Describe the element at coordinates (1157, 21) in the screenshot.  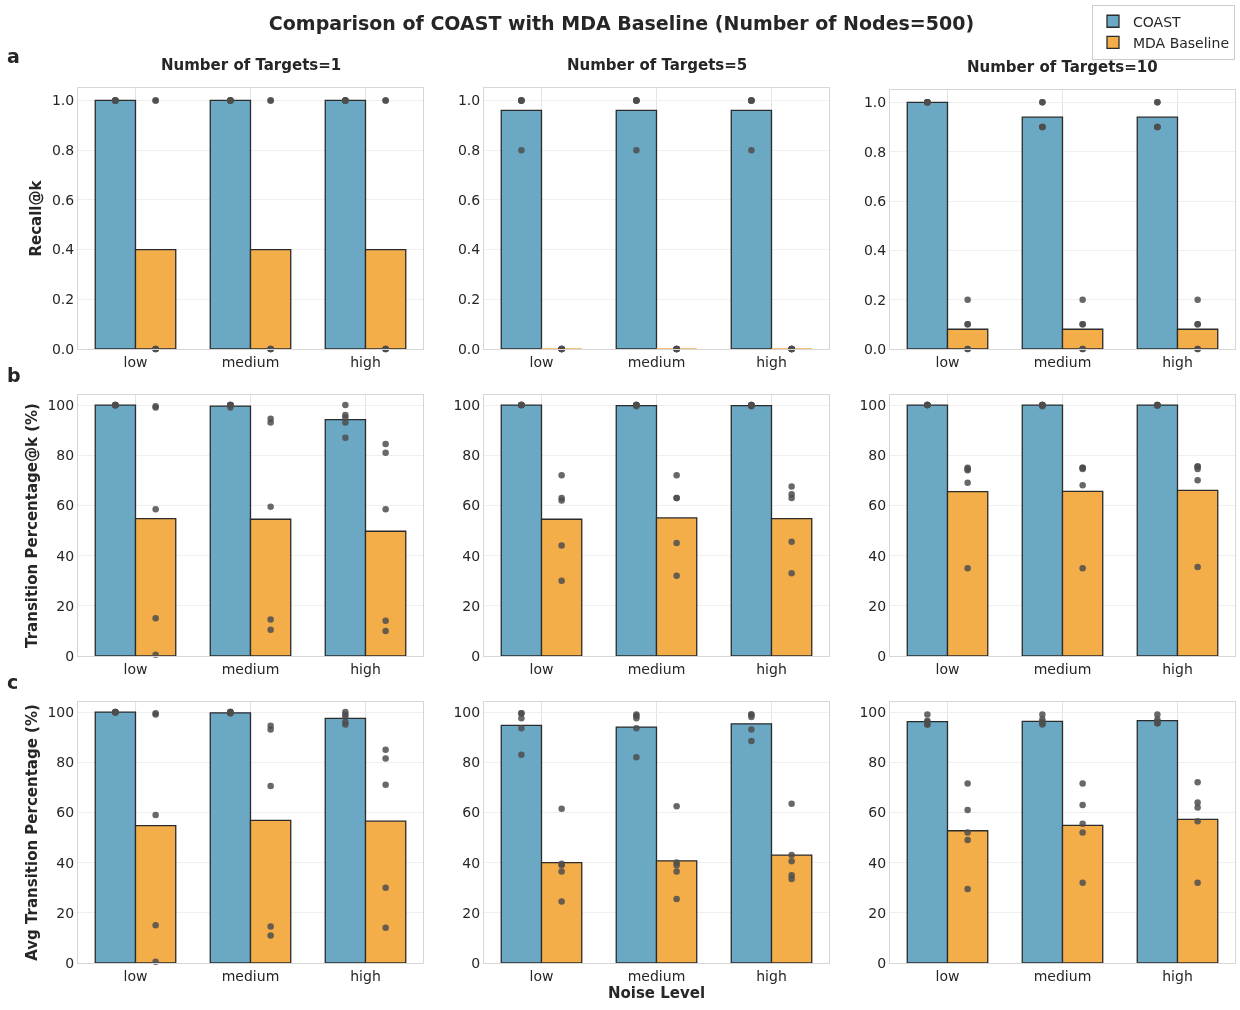
I see `legend-label: COAST` at that location.